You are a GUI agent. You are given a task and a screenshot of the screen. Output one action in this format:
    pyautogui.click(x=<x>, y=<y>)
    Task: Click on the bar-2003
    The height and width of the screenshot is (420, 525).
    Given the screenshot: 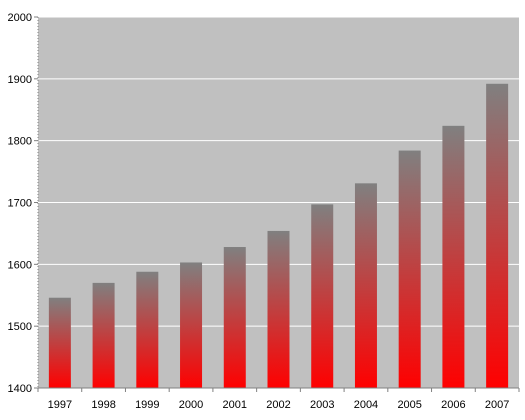 What is the action you would take?
    pyautogui.click(x=322, y=296)
    